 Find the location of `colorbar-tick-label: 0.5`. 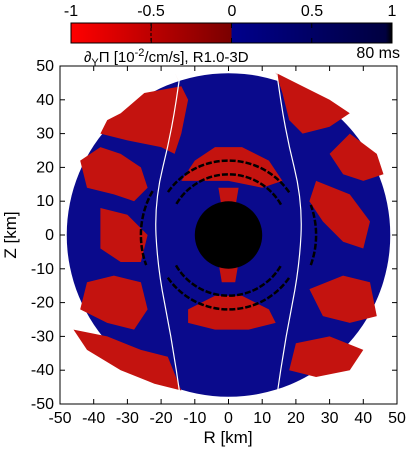

colorbar-tick-label: 0.5 is located at coordinates (312, 11).